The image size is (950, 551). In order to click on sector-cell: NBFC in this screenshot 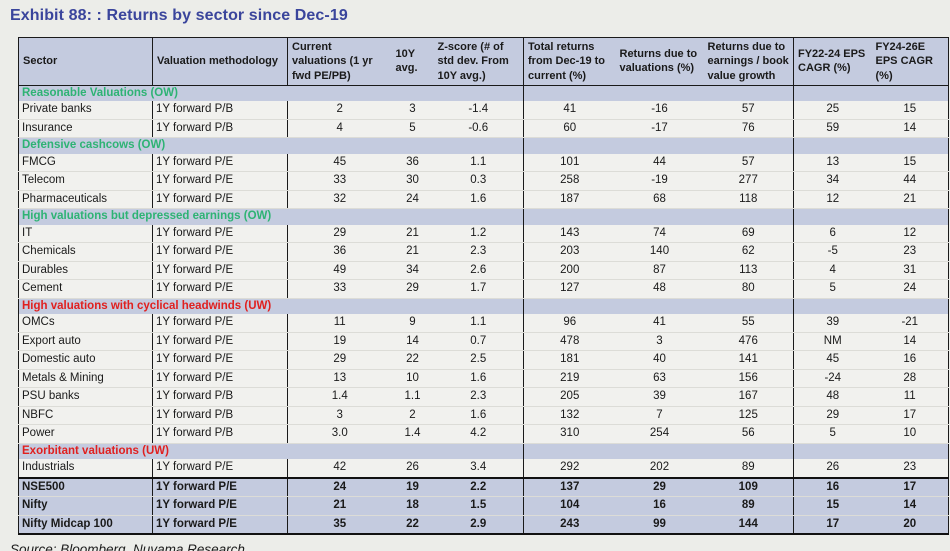, I will do `click(85, 416)`.